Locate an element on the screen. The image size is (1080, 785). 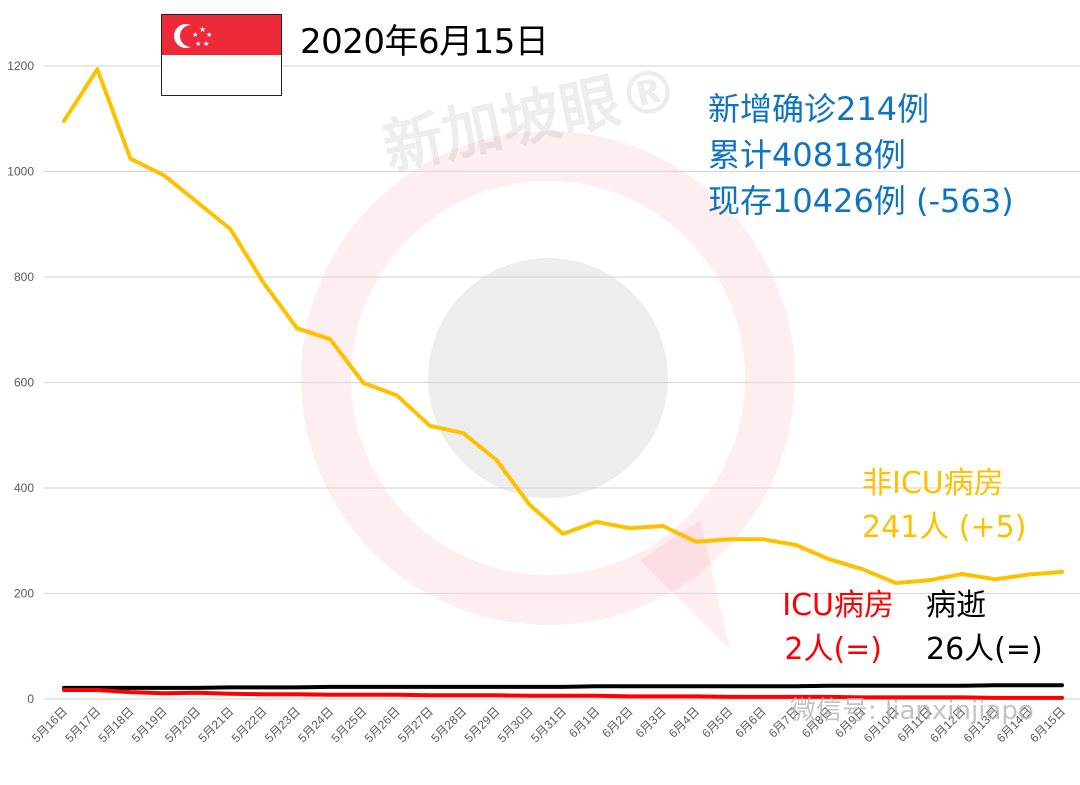
crescent-stars-icon: ★ ★ ★ ★ ★ is located at coordinates (193, 36).